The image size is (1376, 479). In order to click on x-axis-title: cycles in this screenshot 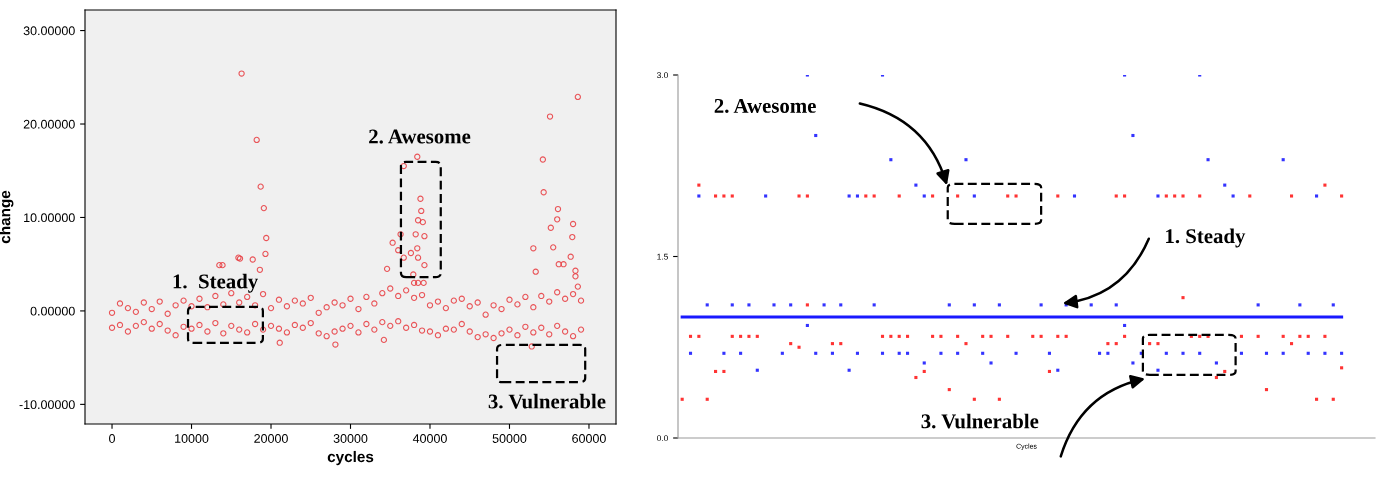, I will do `click(350, 458)`.